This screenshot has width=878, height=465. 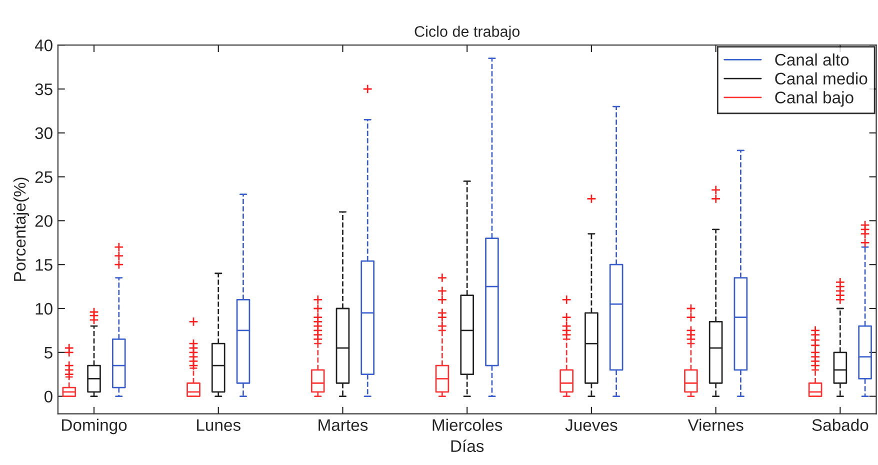 I want to click on y-tick-label: 0, so click(x=48, y=396).